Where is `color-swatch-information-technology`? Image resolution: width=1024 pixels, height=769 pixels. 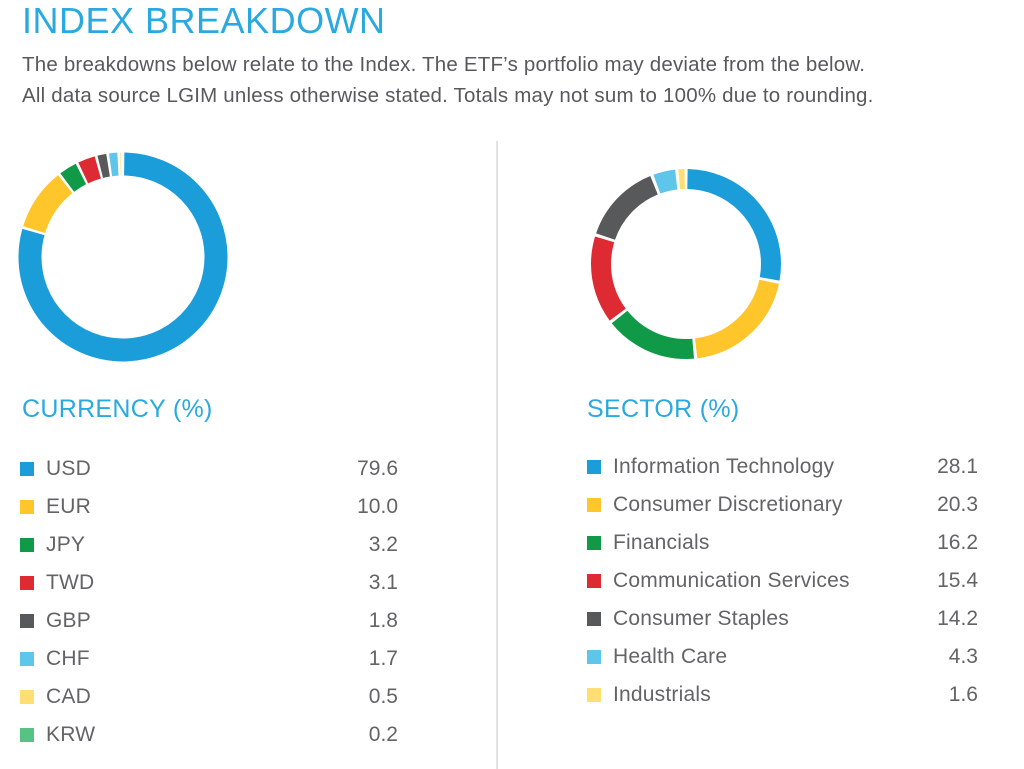 color-swatch-information-technology is located at coordinates (594, 467).